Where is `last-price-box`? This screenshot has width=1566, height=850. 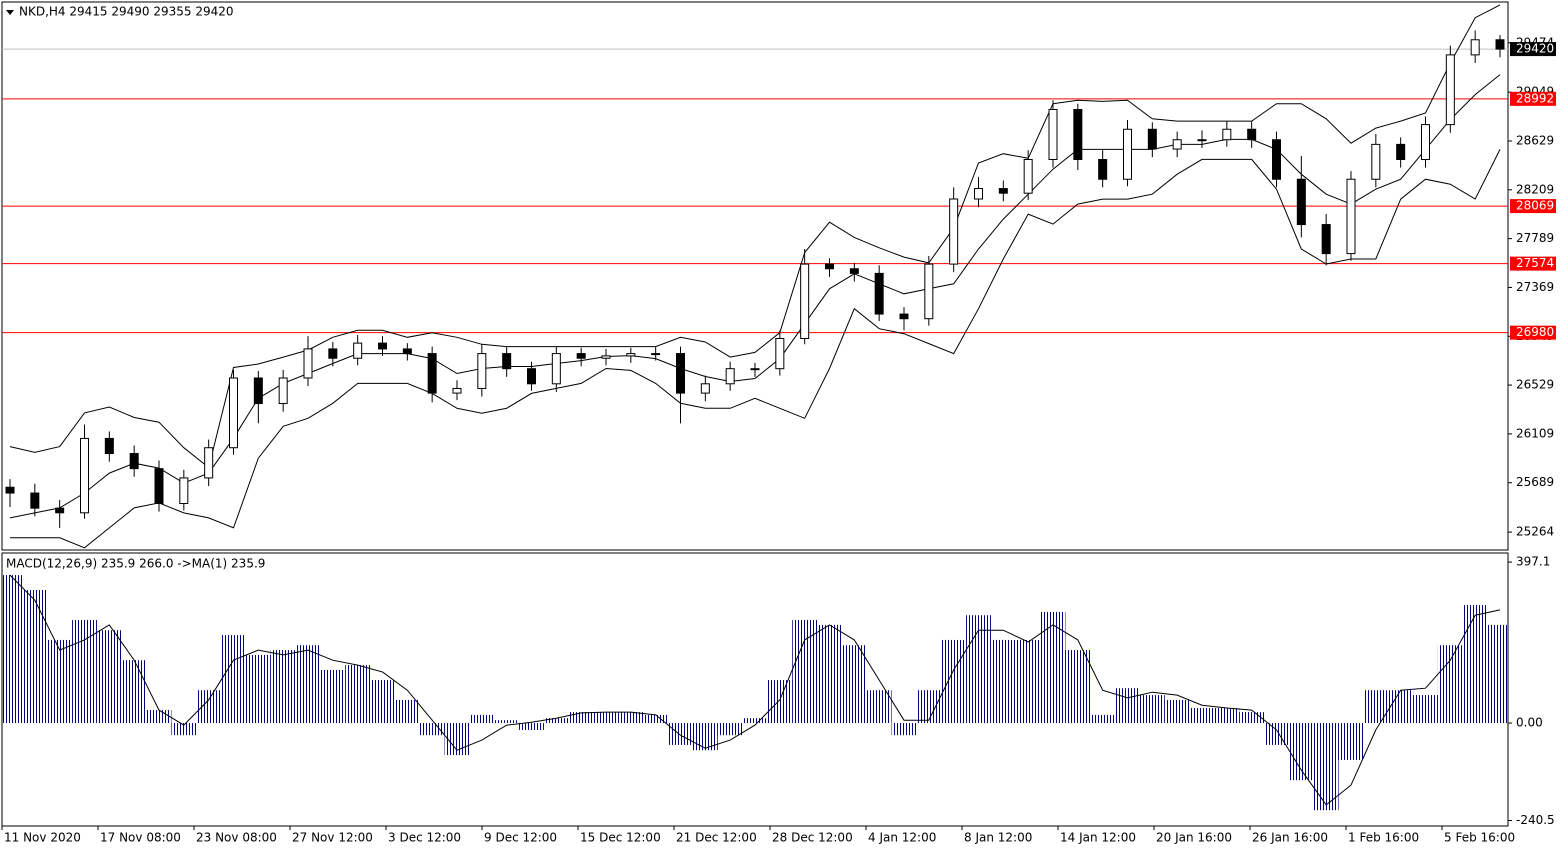 last-price-box is located at coordinates (1533, 49).